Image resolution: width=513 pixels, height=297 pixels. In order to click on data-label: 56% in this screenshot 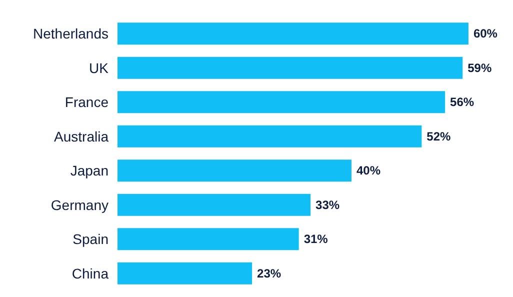, I will do `click(462, 102)`.